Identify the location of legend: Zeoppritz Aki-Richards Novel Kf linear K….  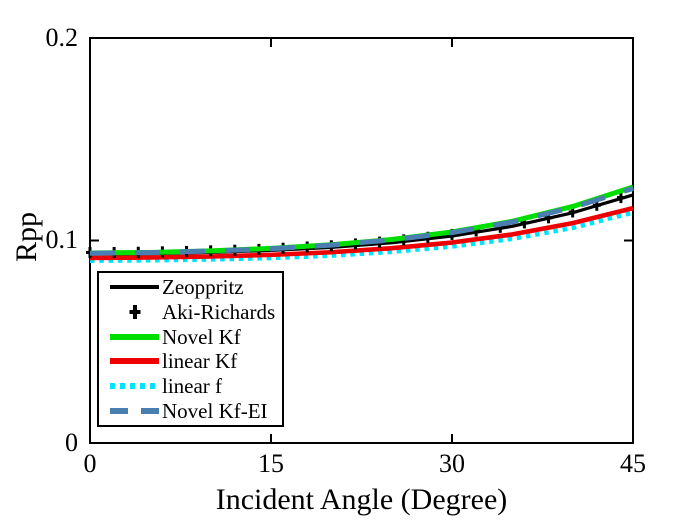
(190, 349).